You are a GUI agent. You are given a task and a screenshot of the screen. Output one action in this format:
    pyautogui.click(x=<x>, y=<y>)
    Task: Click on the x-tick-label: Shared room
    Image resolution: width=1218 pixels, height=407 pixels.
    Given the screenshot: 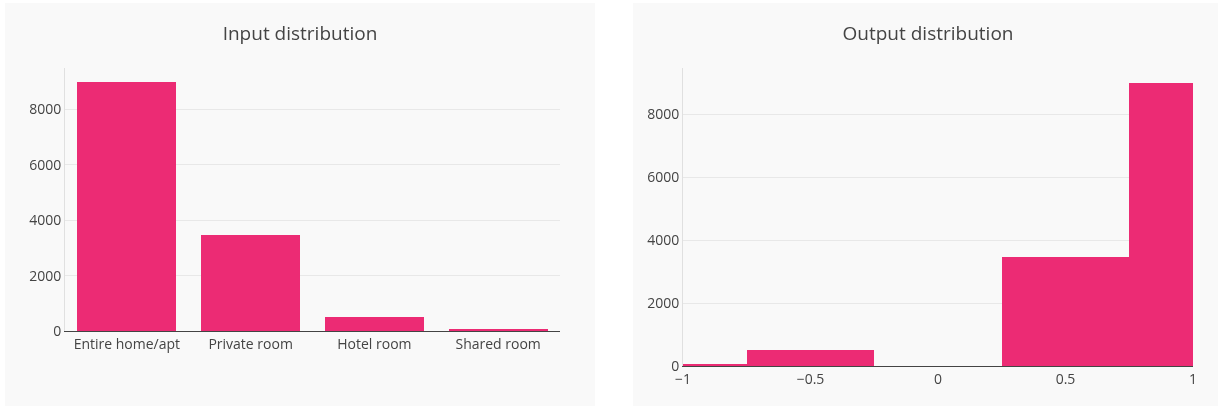 What is the action you would take?
    pyautogui.click(x=498, y=343)
    